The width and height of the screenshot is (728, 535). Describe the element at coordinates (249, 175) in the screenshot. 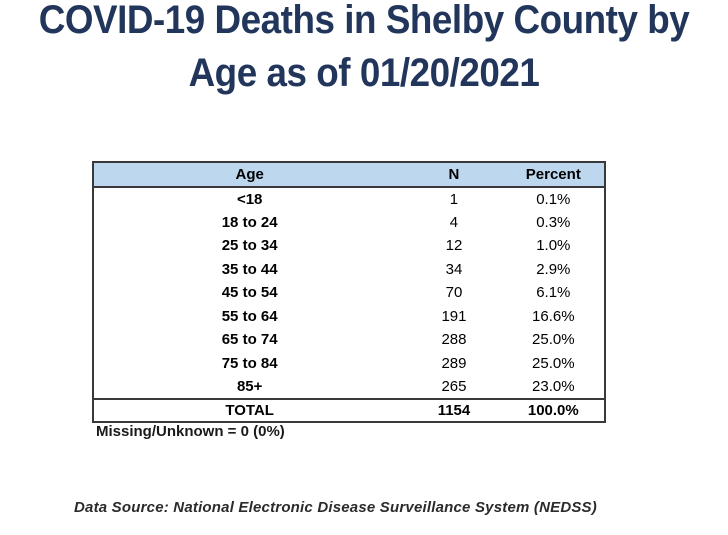

I see `header-cell-age: Age` at that location.